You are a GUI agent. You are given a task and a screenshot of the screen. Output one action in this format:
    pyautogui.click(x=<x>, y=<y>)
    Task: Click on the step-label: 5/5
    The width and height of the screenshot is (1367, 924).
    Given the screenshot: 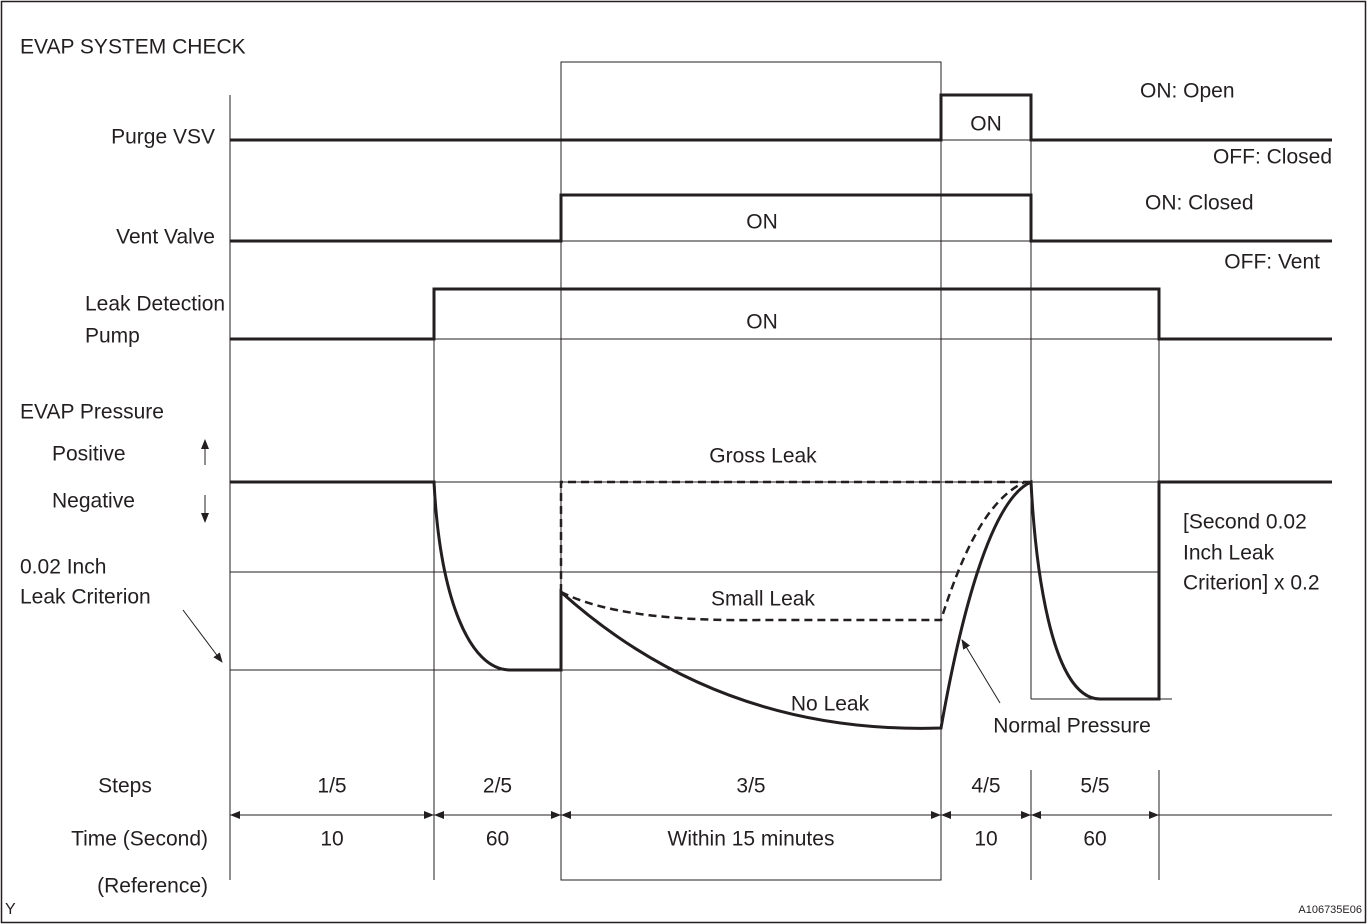 What is the action you would take?
    pyautogui.click(x=1094, y=786)
    